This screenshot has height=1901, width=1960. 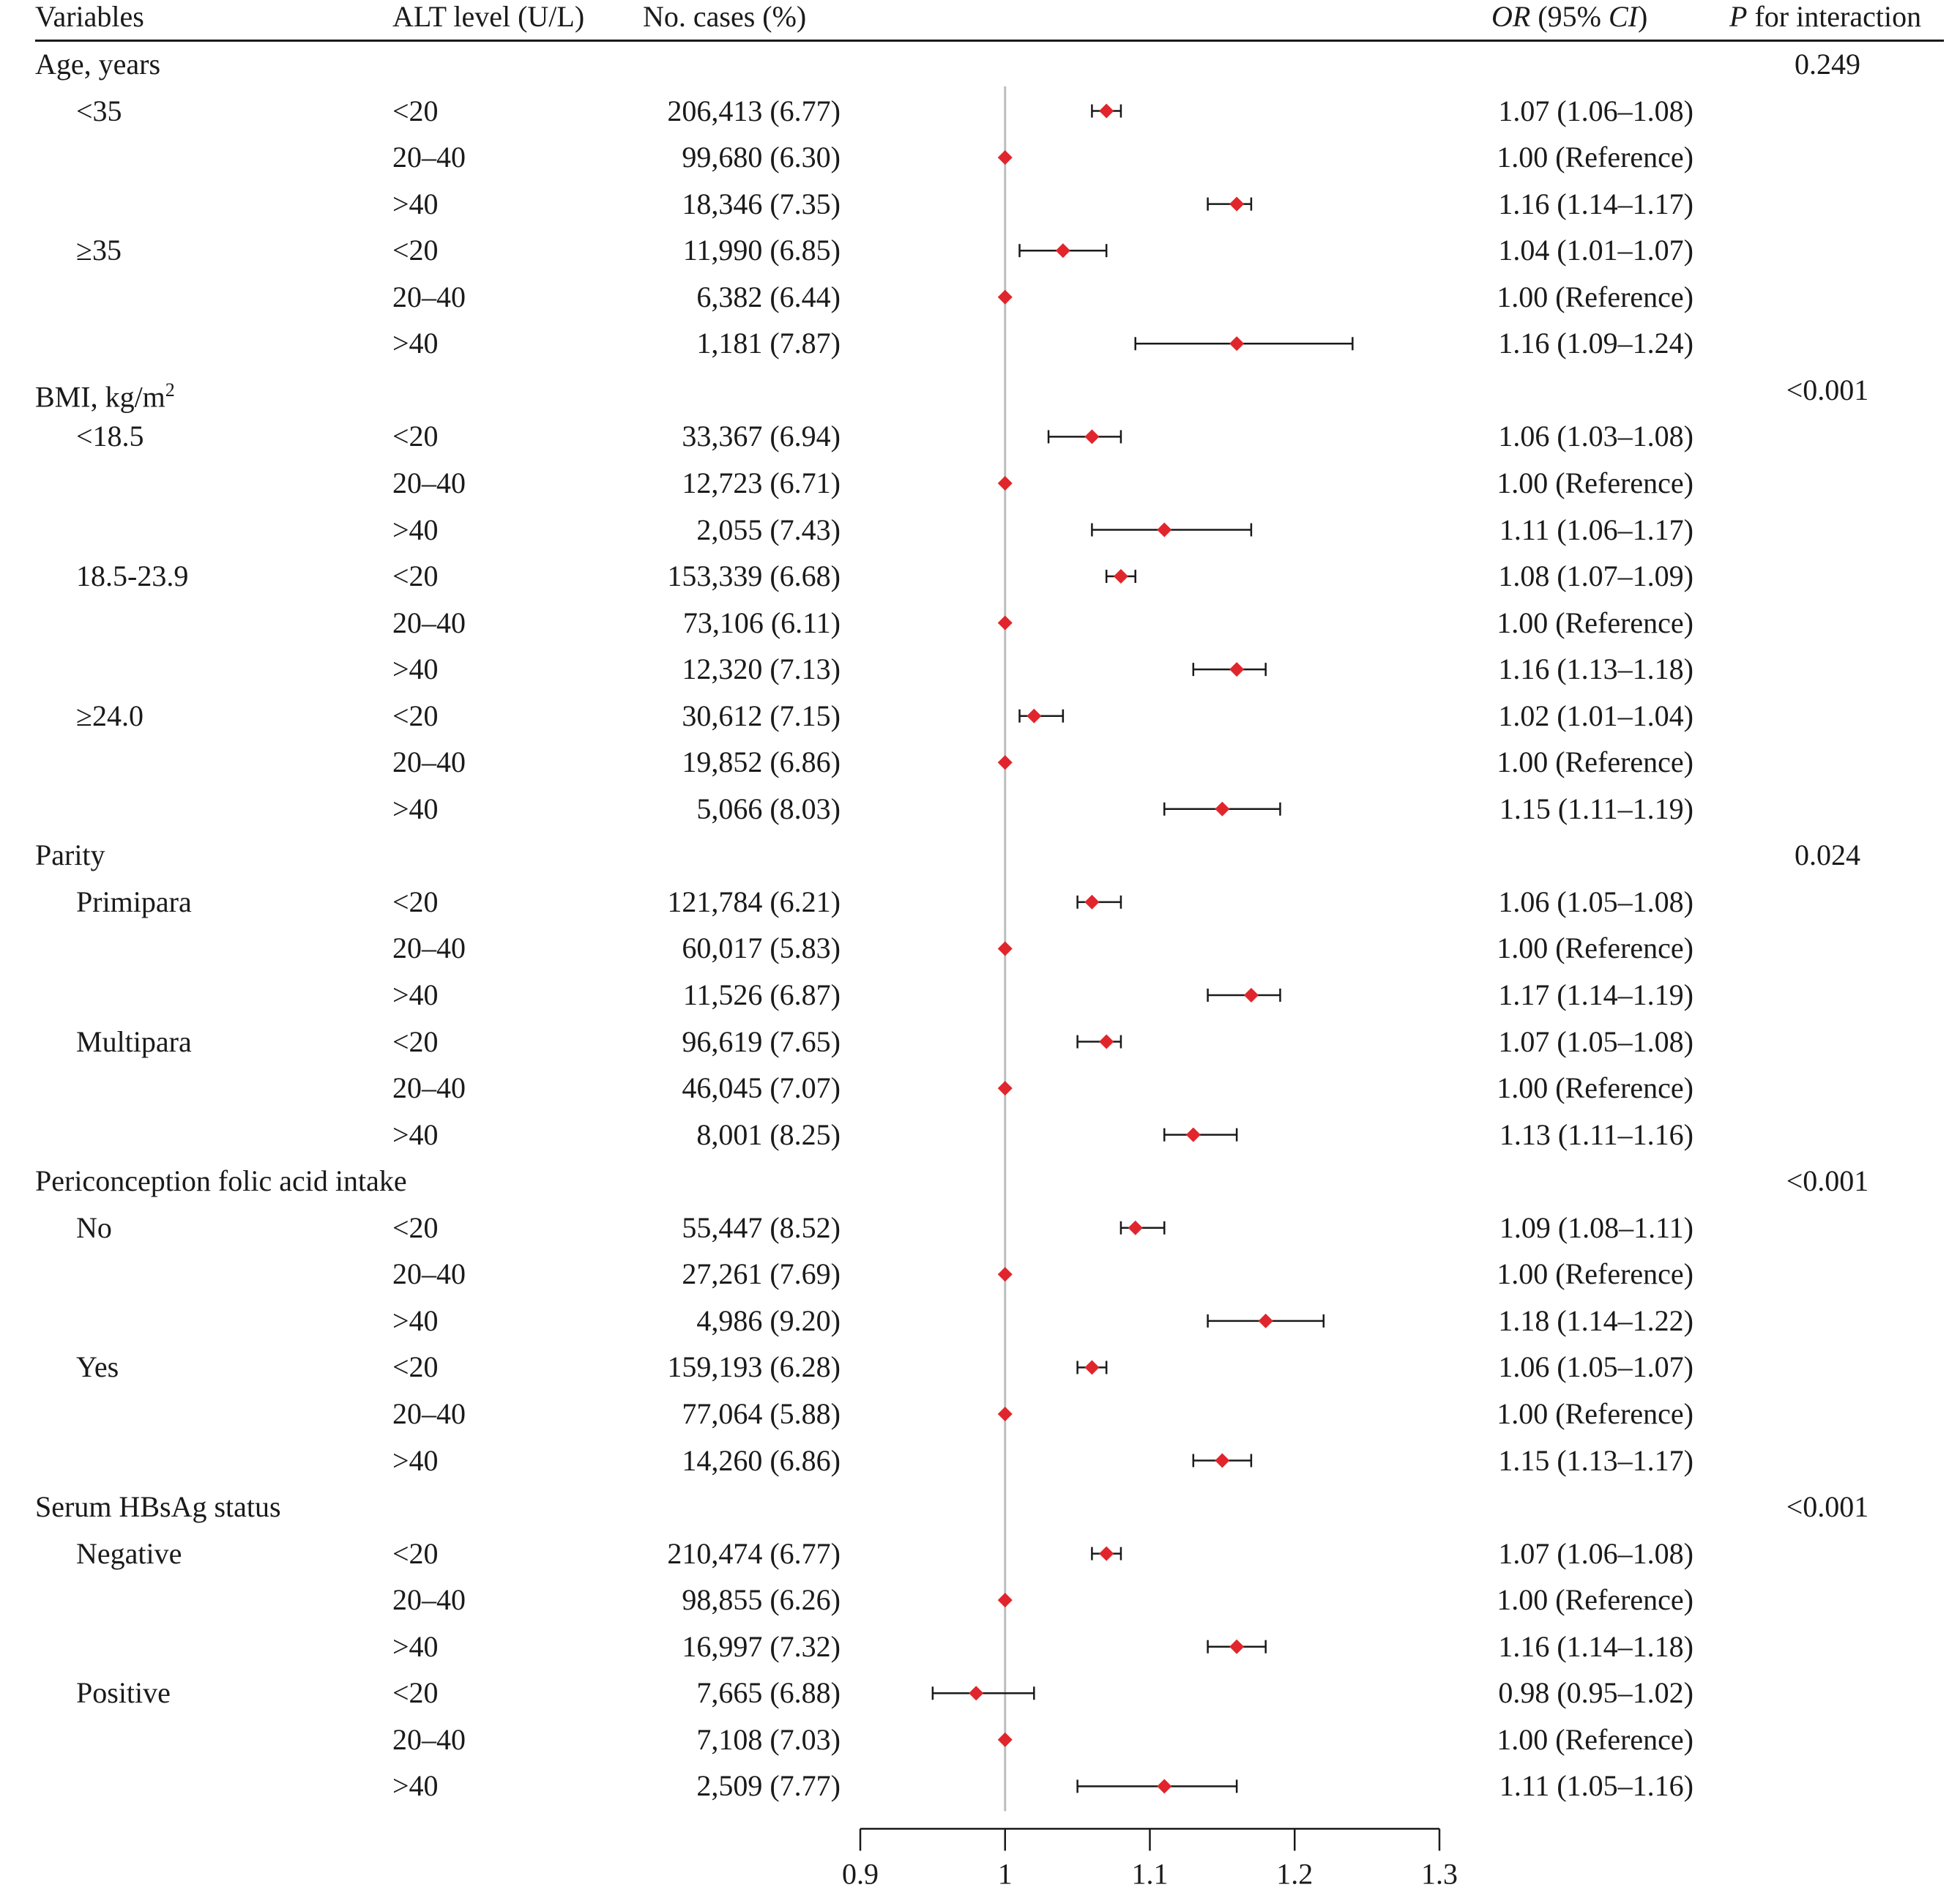 I want to click on or-ci-text: 1.13 (1.11–1.16), so click(x=1596, y=1134).